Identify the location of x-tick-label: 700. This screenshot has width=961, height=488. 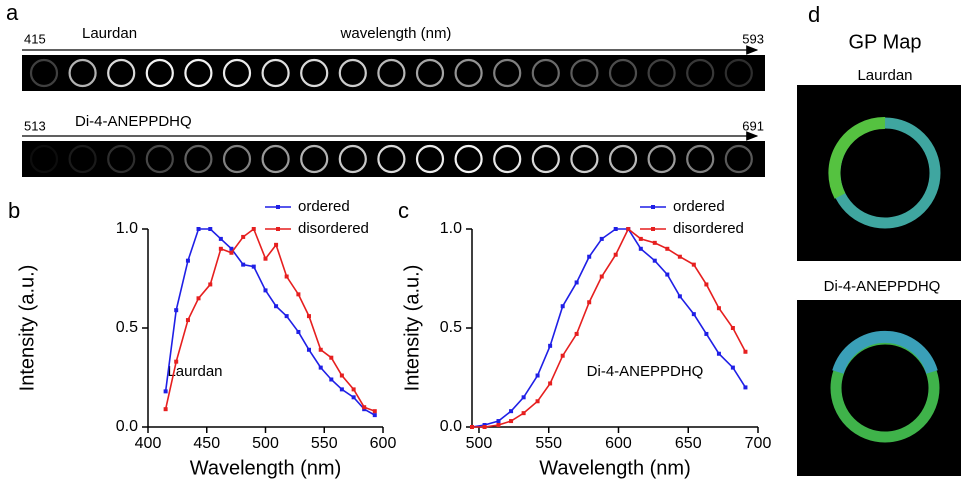
(758, 443).